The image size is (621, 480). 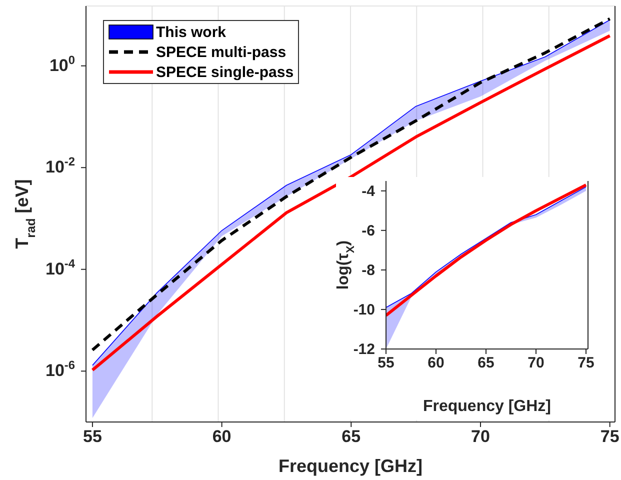 I want to click on legend-label: This work, so click(x=191, y=32).